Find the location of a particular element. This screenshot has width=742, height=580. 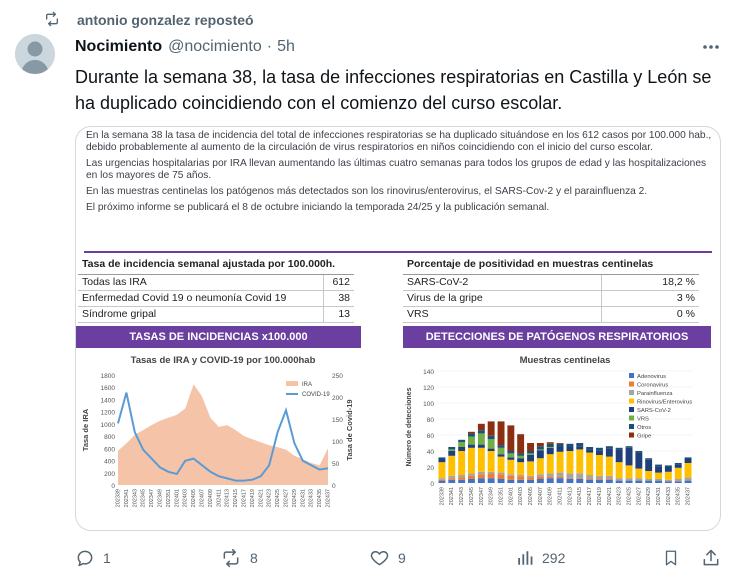

views-count: 292 is located at coordinates (554, 558).